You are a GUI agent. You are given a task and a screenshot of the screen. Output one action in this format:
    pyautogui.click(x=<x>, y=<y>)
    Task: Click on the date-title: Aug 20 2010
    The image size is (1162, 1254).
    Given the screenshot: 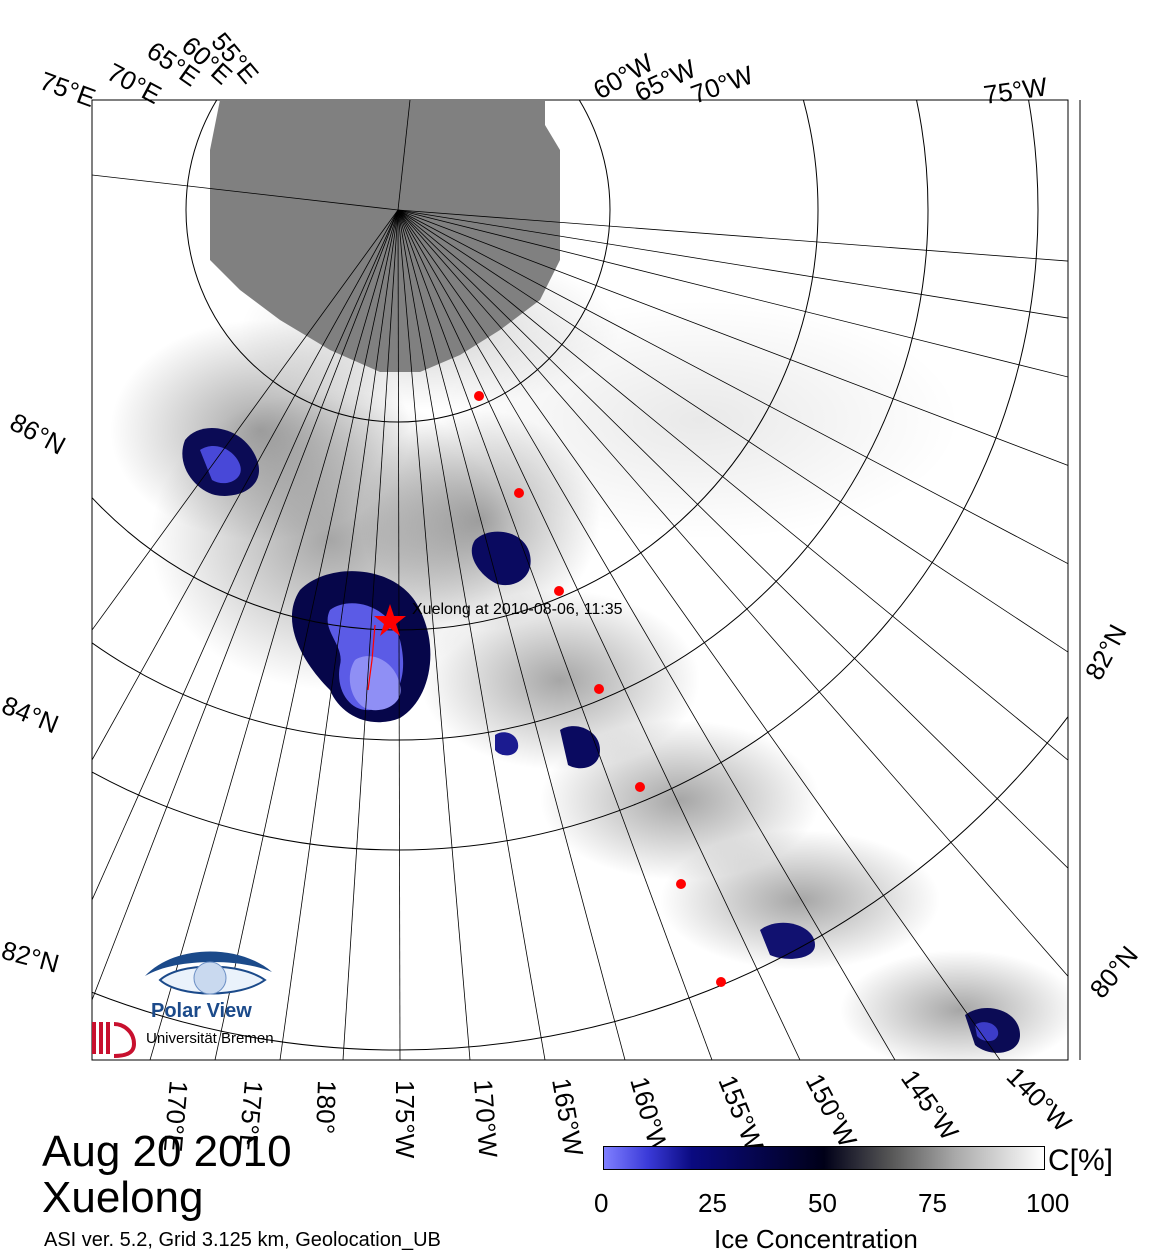 What is the action you would take?
    pyautogui.click(x=167, y=1151)
    